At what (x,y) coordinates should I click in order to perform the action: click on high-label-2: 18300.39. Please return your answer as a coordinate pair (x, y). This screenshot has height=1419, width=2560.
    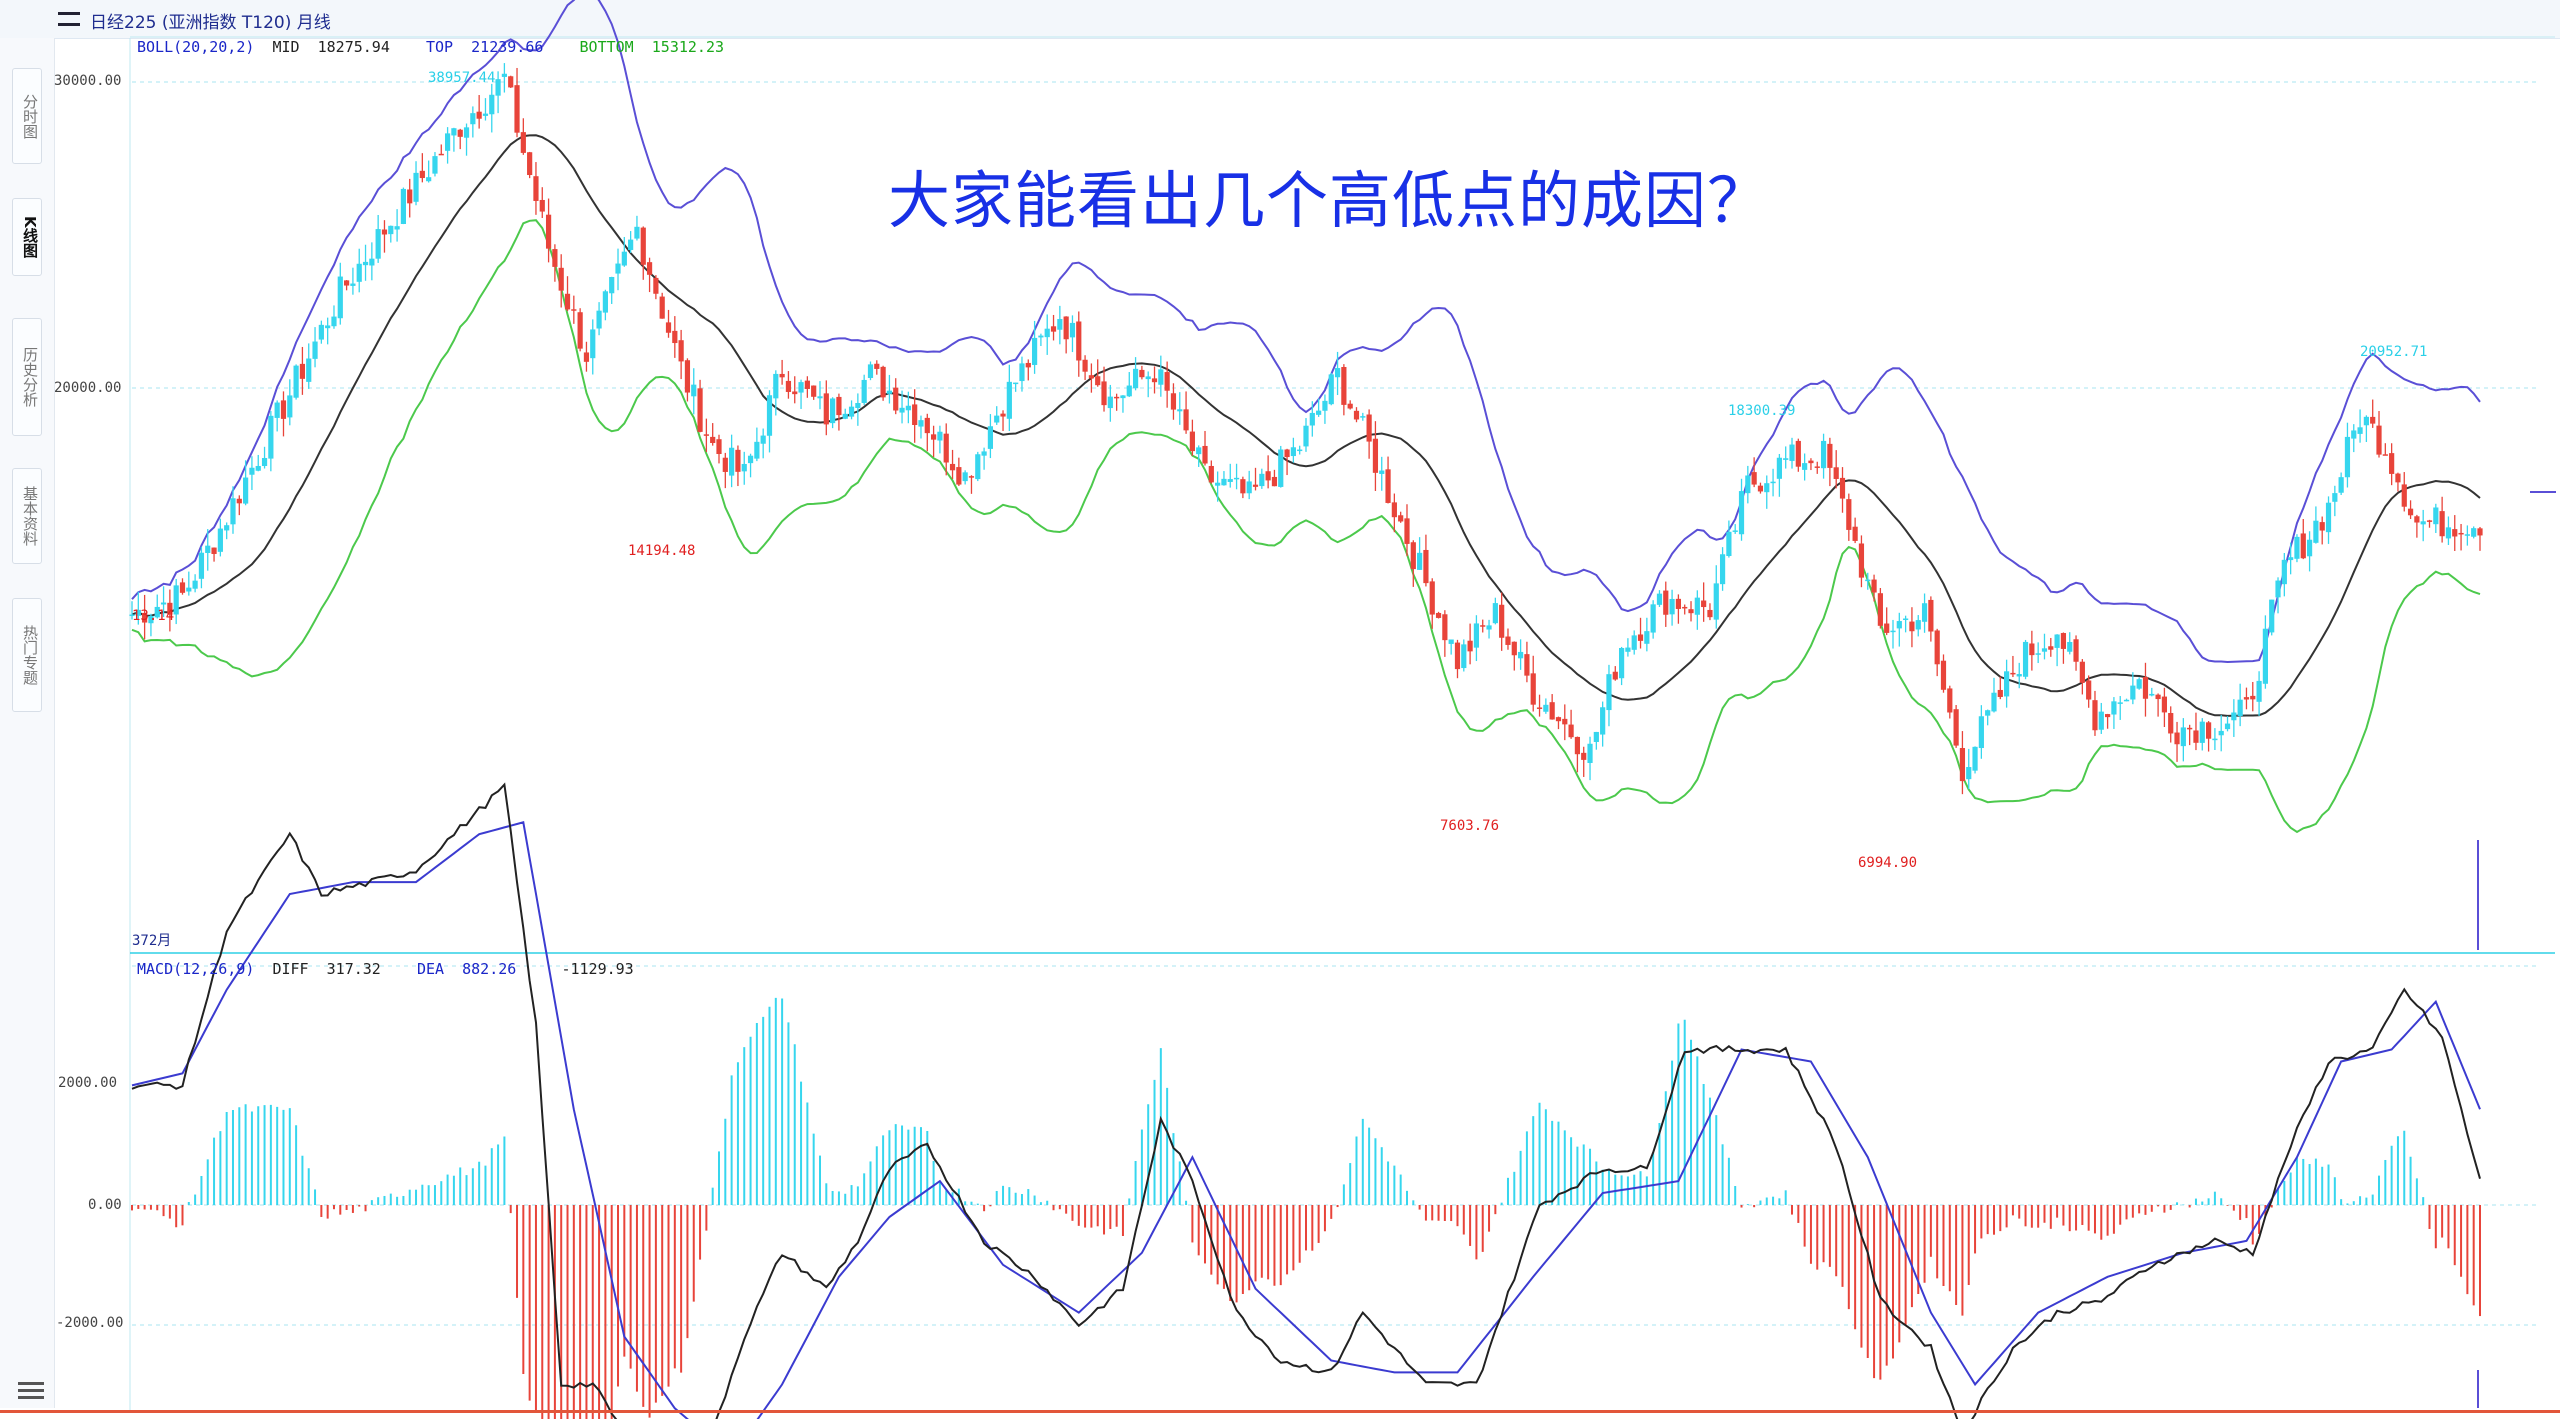
    Looking at the image, I should click on (1762, 411).